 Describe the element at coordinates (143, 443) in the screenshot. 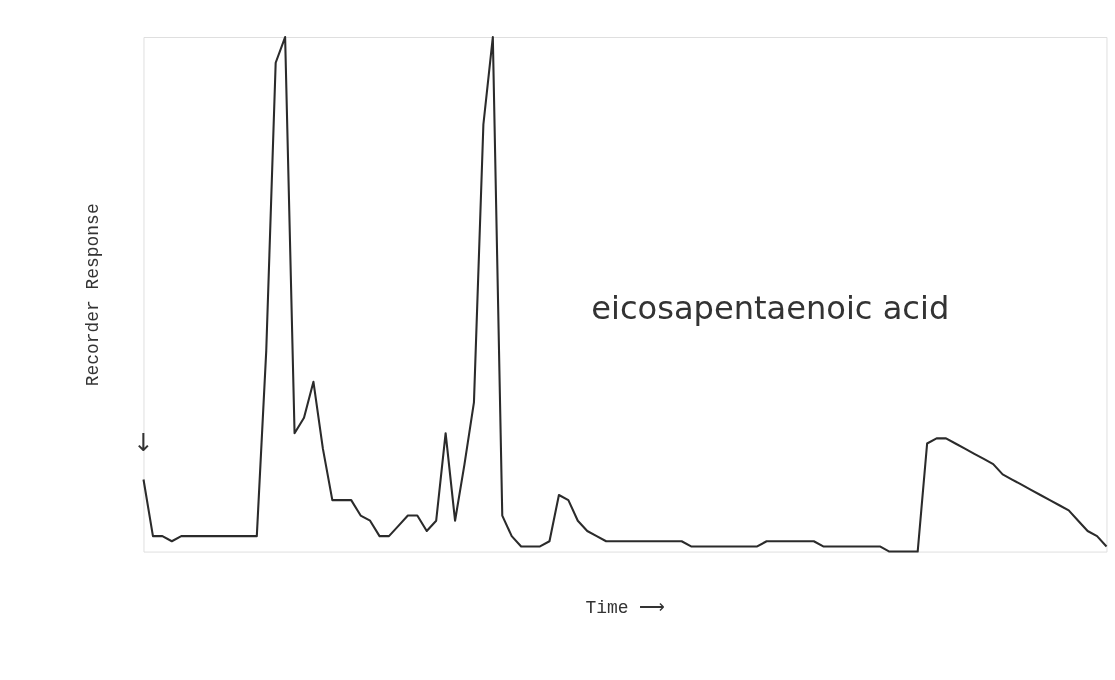

I see `annotation: ↓` at that location.